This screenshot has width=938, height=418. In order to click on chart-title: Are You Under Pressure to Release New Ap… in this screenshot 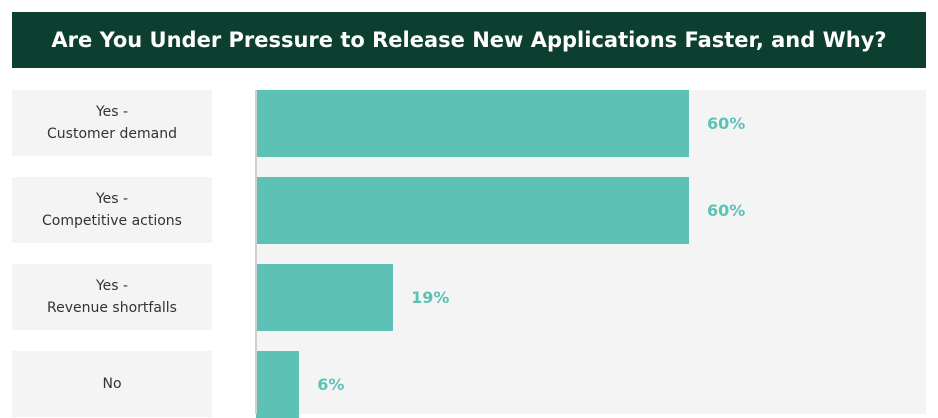, I will do `click(469, 40)`.